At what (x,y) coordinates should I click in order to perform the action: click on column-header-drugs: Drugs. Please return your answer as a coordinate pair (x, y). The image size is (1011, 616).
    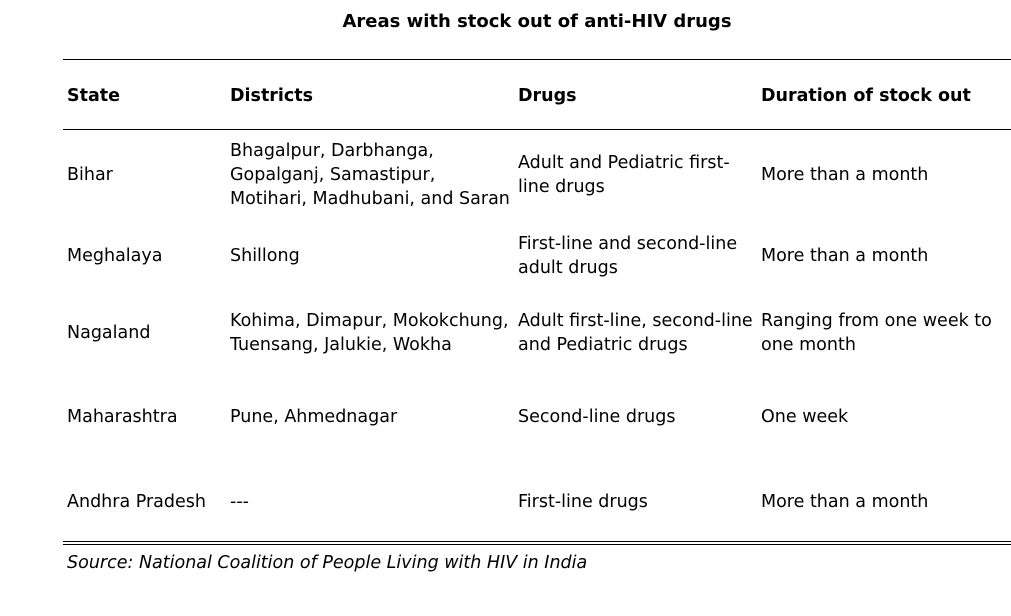
    Looking at the image, I should click on (547, 96).